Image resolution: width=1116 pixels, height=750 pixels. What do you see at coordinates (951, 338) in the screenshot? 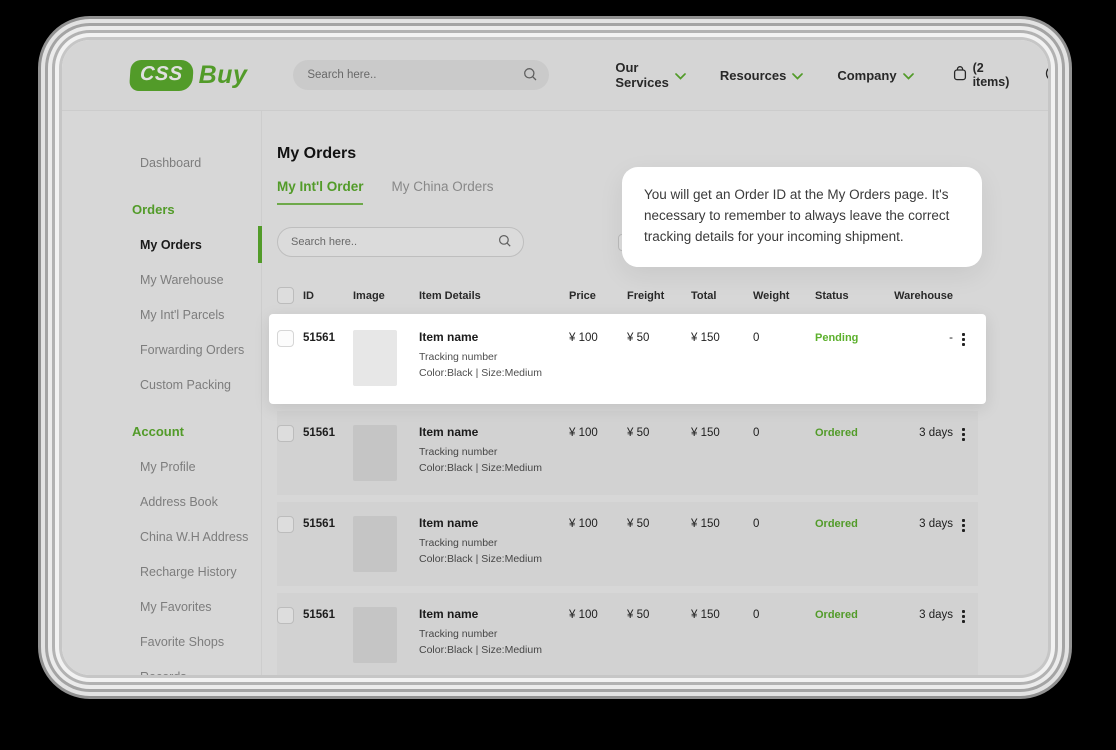
I see `warehouse-value: -` at bounding box center [951, 338].